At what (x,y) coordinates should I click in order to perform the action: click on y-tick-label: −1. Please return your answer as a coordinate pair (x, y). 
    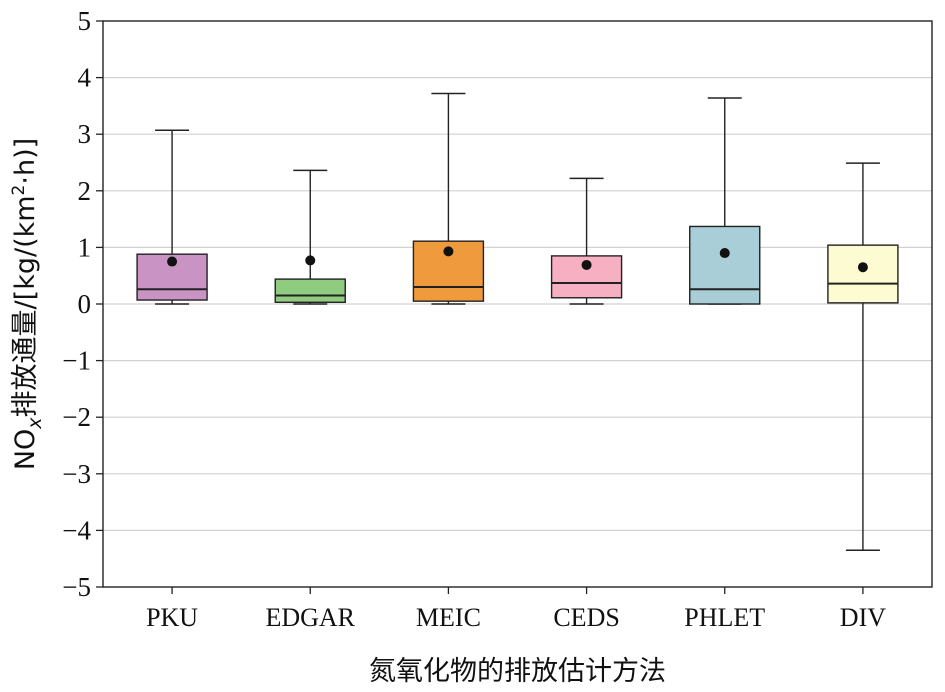
    Looking at the image, I should click on (76, 361).